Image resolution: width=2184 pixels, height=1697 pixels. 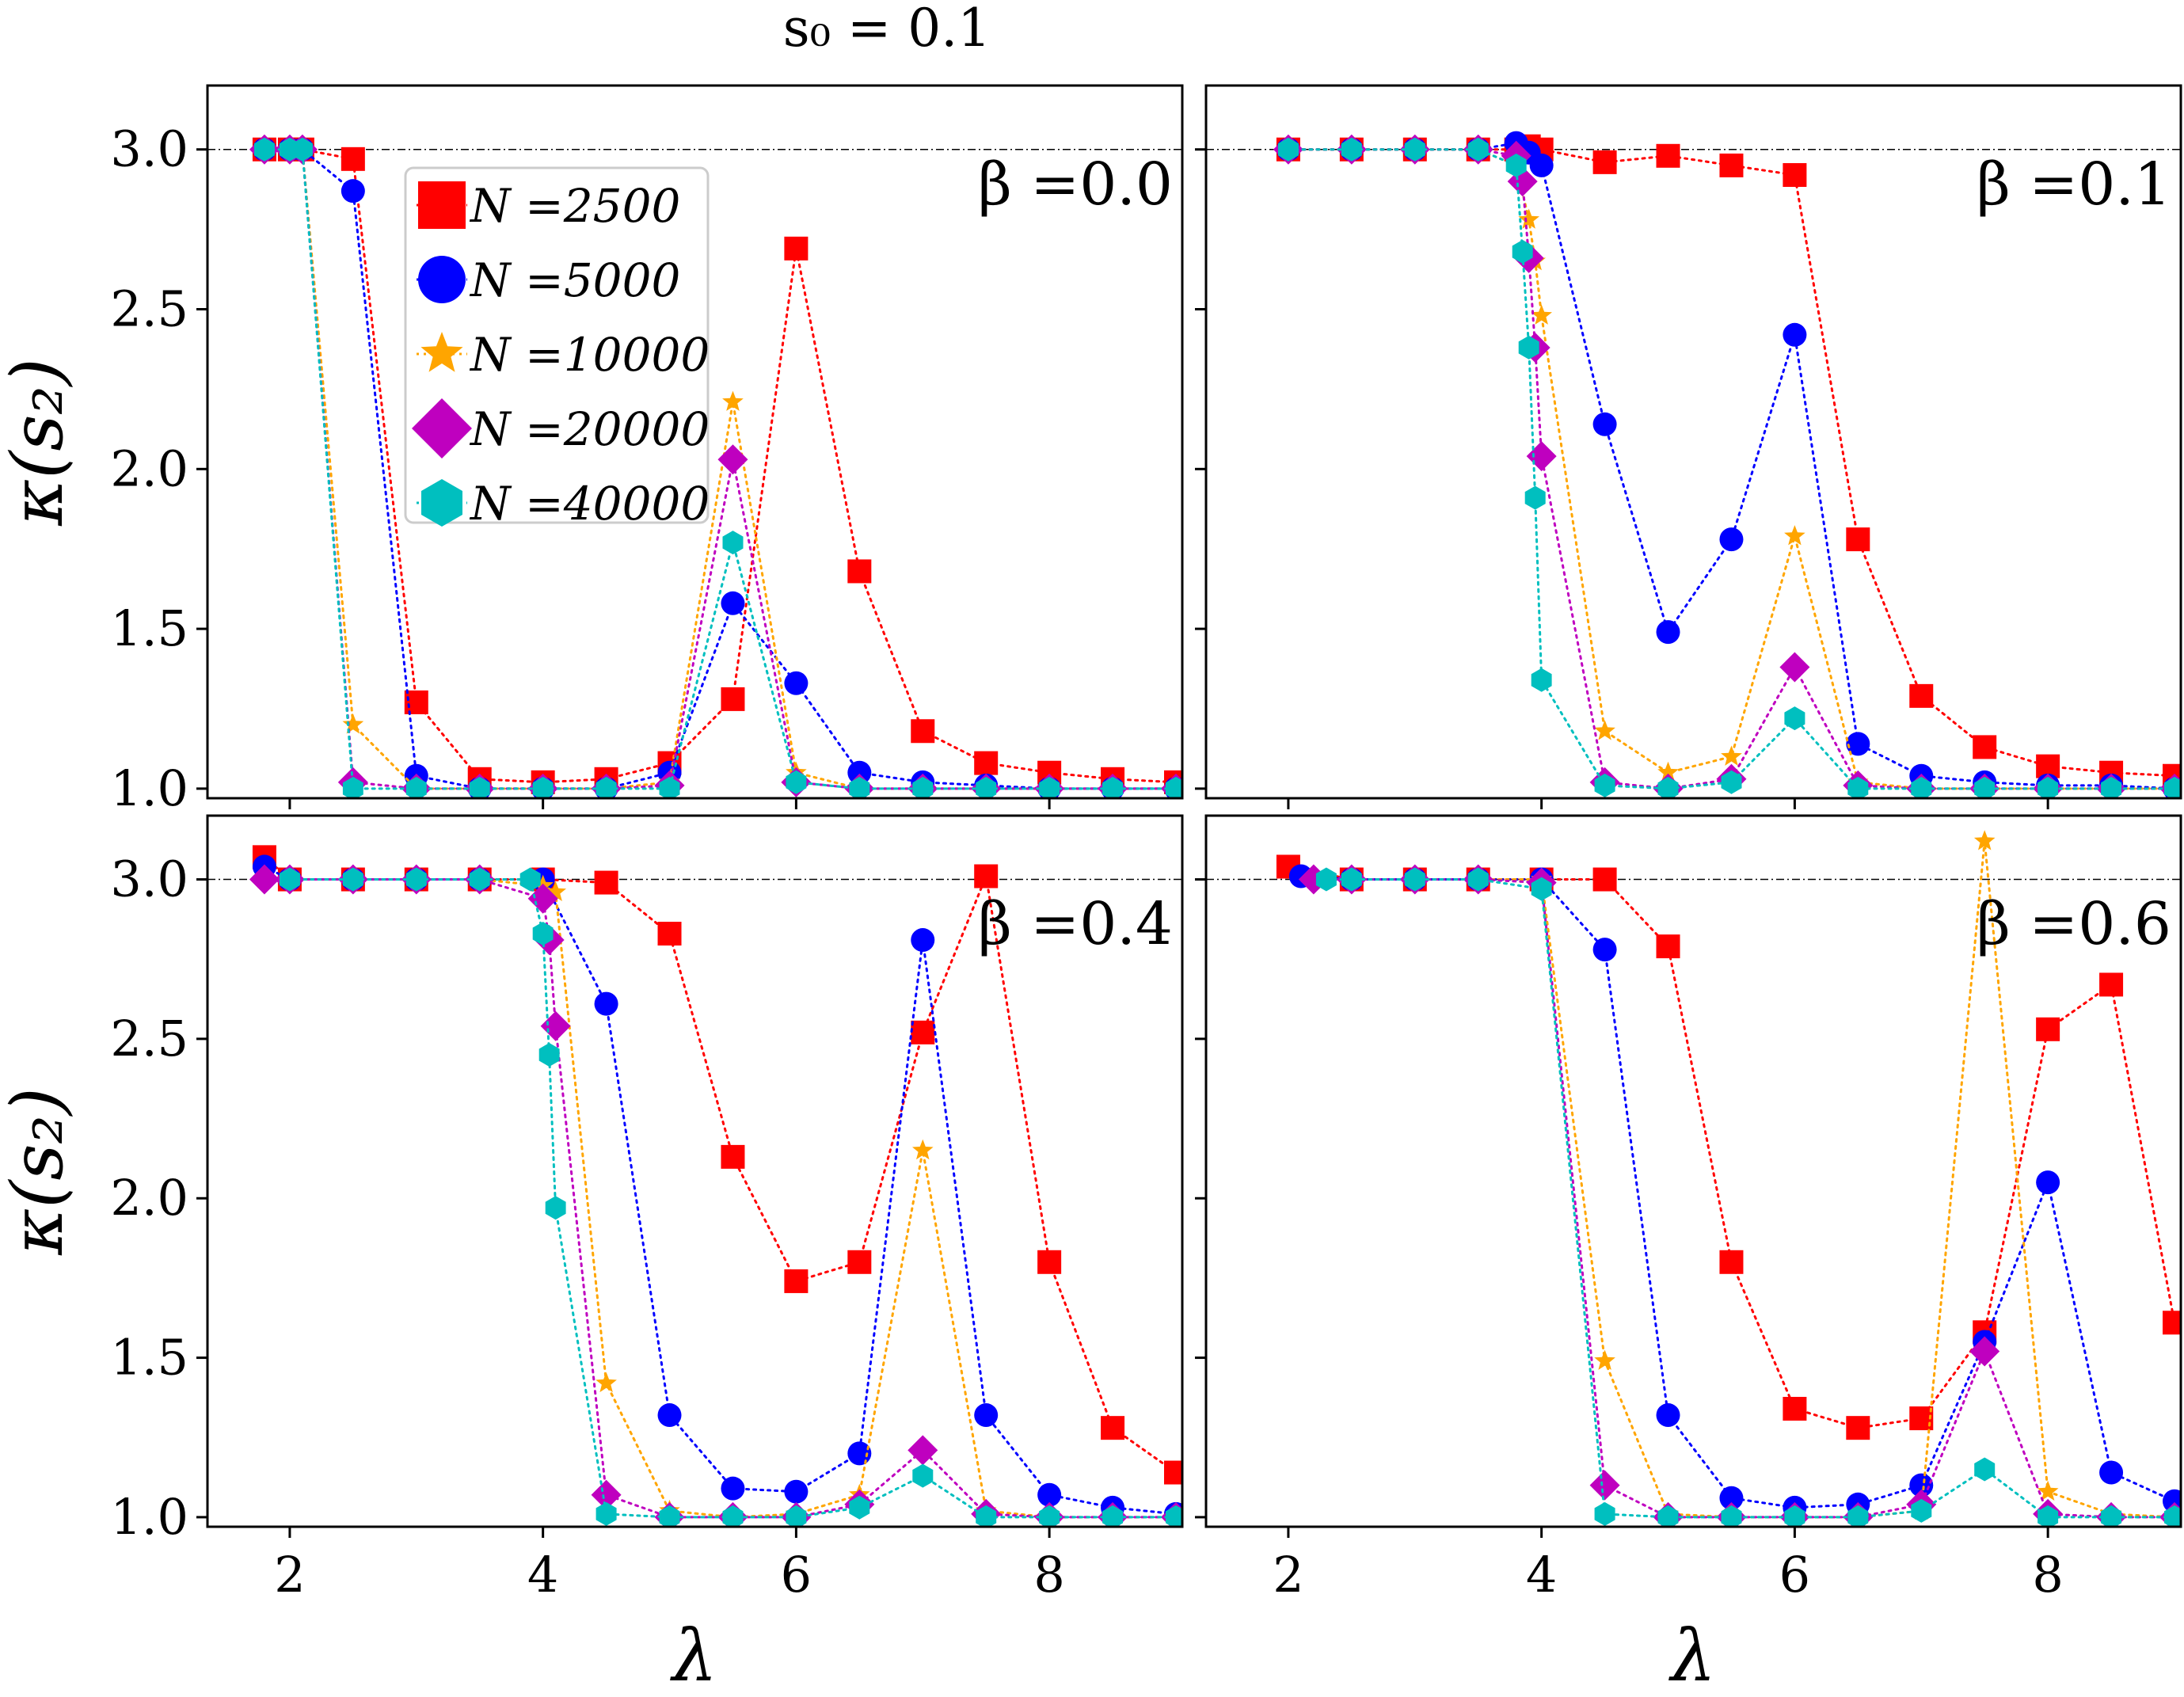 I want to click on series-line, so click(x=1750, y=1198).